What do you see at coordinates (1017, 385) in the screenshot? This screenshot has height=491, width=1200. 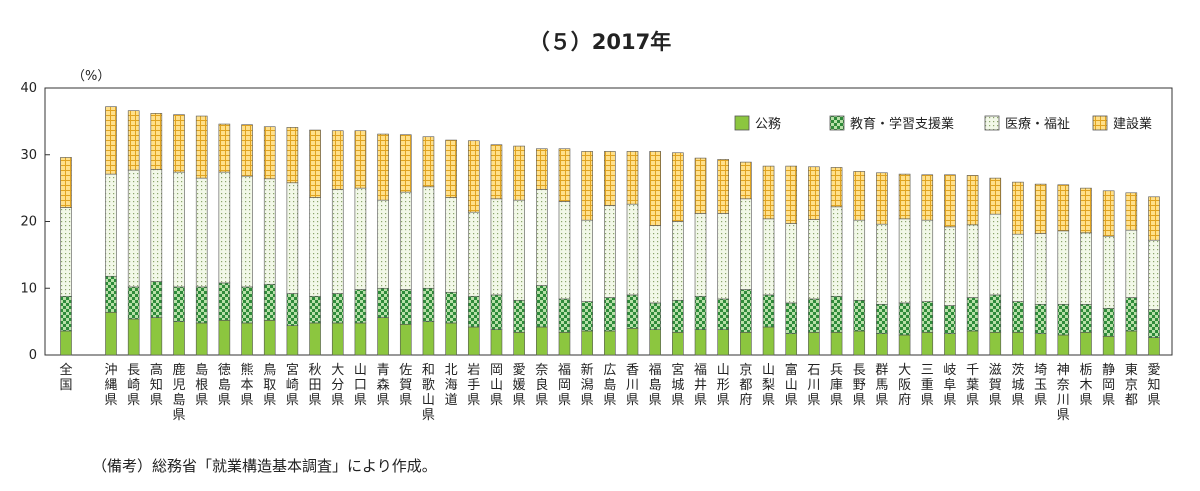 I see `category-label: 茨城県` at bounding box center [1017, 385].